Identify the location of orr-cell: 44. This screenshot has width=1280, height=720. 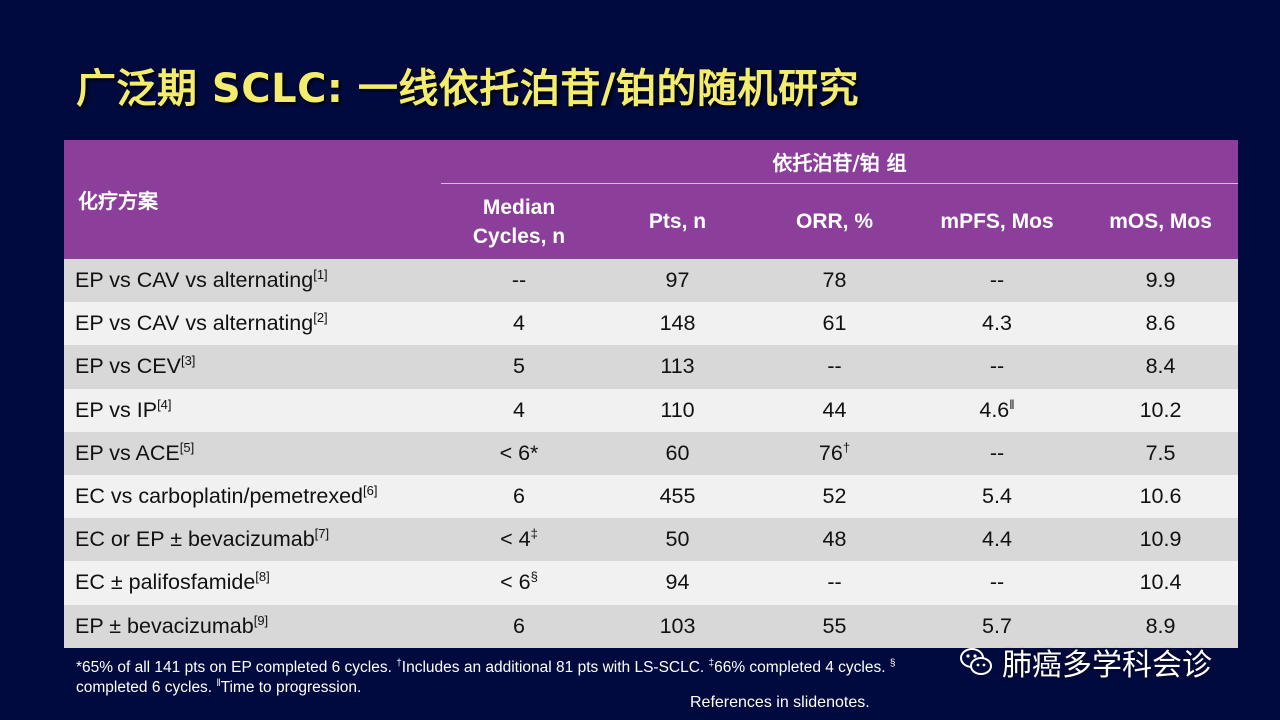
(834, 410).